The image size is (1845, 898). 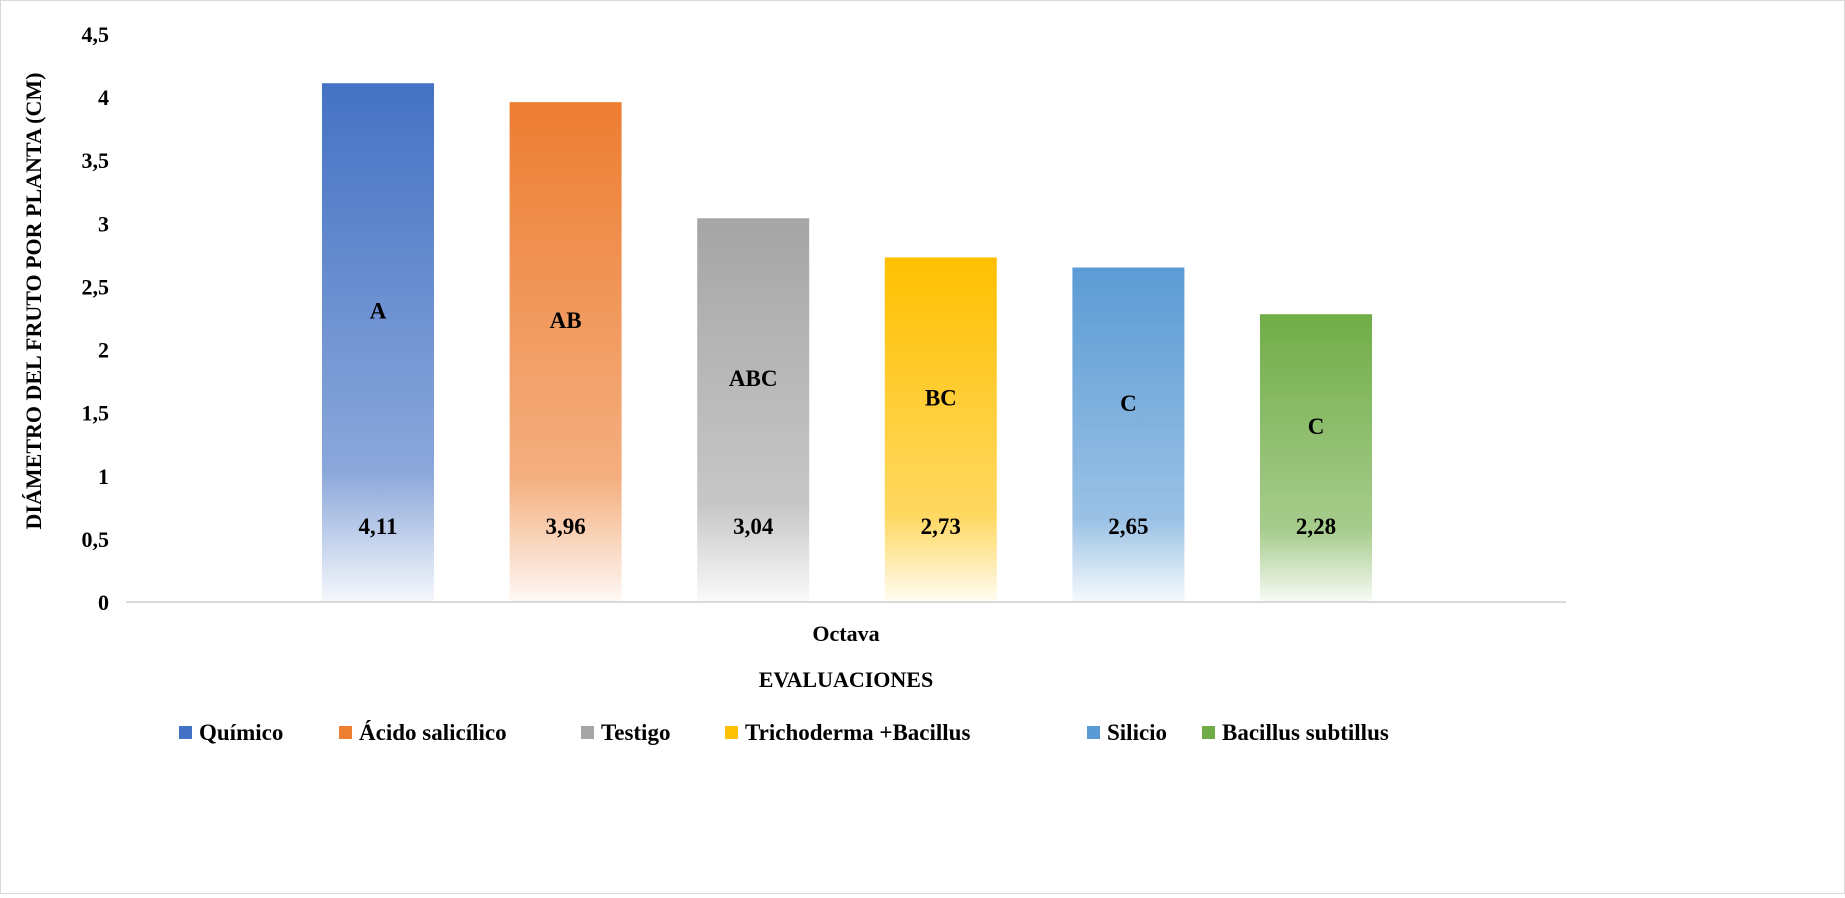 What do you see at coordinates (33, 301) in the screenshot?
I see `y-axis-title: DIÁMETRO DEL FRUTO POR PLANTA (CM)` at bounding box center [33, 301].